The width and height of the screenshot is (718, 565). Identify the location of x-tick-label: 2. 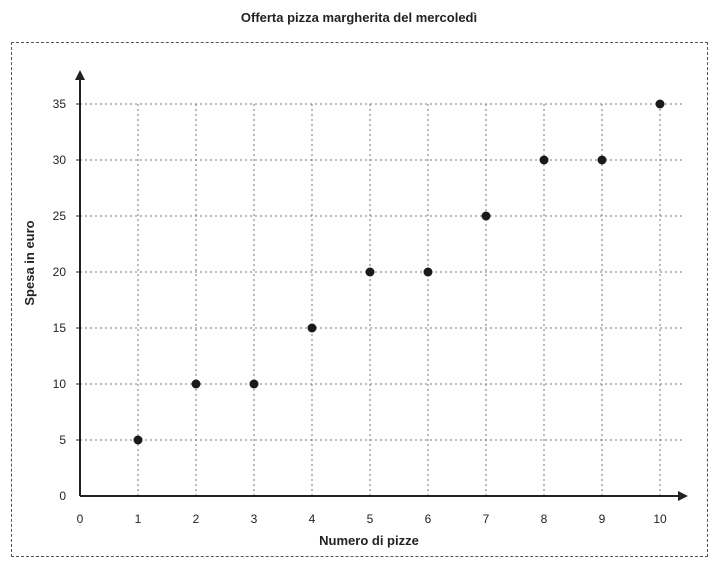
(196, 519).